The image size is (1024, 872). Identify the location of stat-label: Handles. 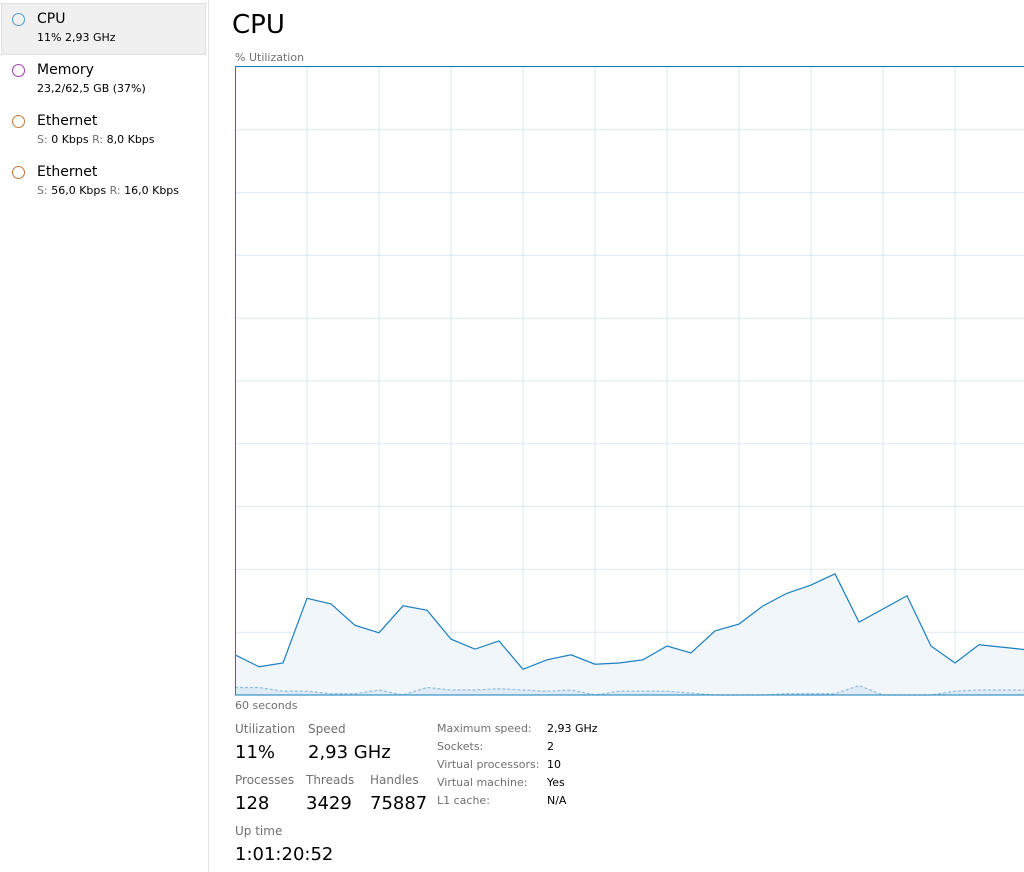
(394, 780).